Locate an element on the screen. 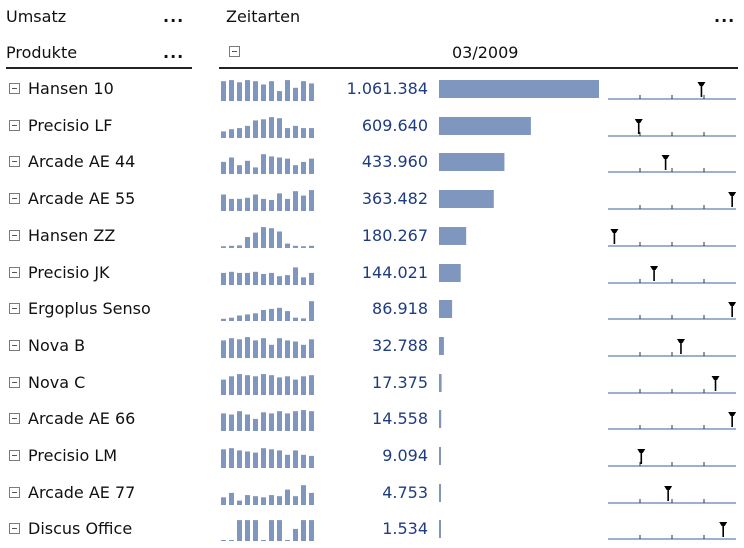 The image size is (744, 548). table-row: Ergoplus Senso 86.918 is located at coordinates (372, 309).